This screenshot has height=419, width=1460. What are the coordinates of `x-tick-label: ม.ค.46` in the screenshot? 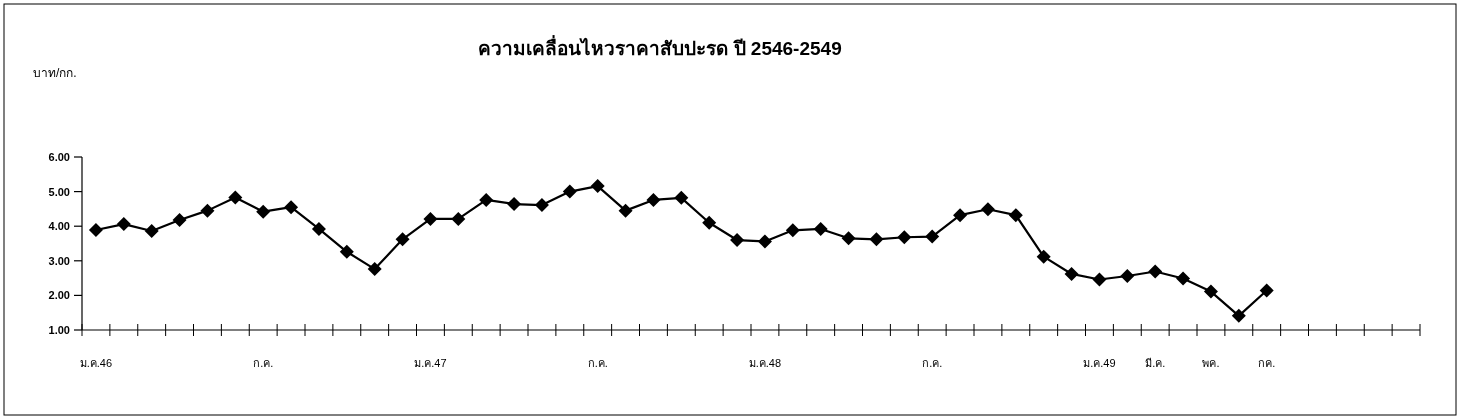 It's located at (96, 363).